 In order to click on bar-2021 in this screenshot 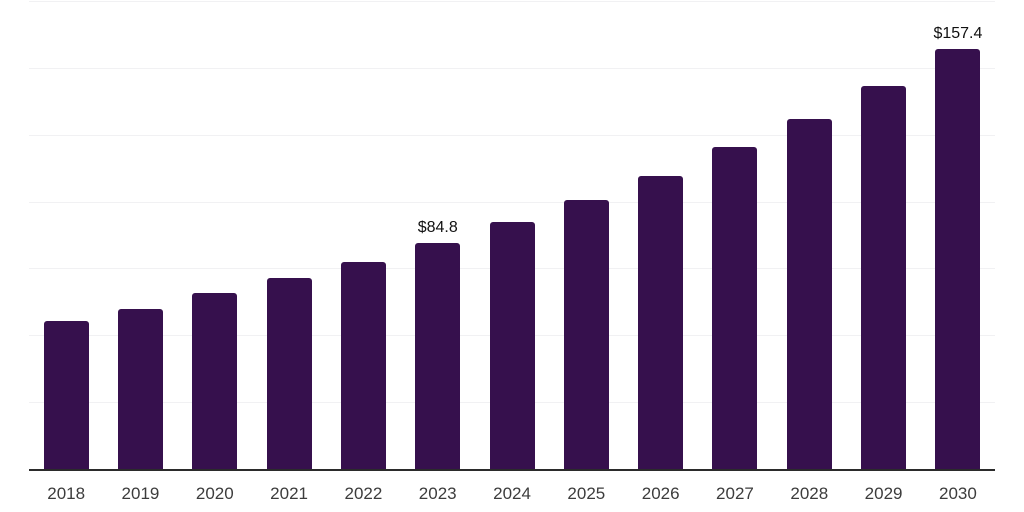, I will do `click(289, 374)`.